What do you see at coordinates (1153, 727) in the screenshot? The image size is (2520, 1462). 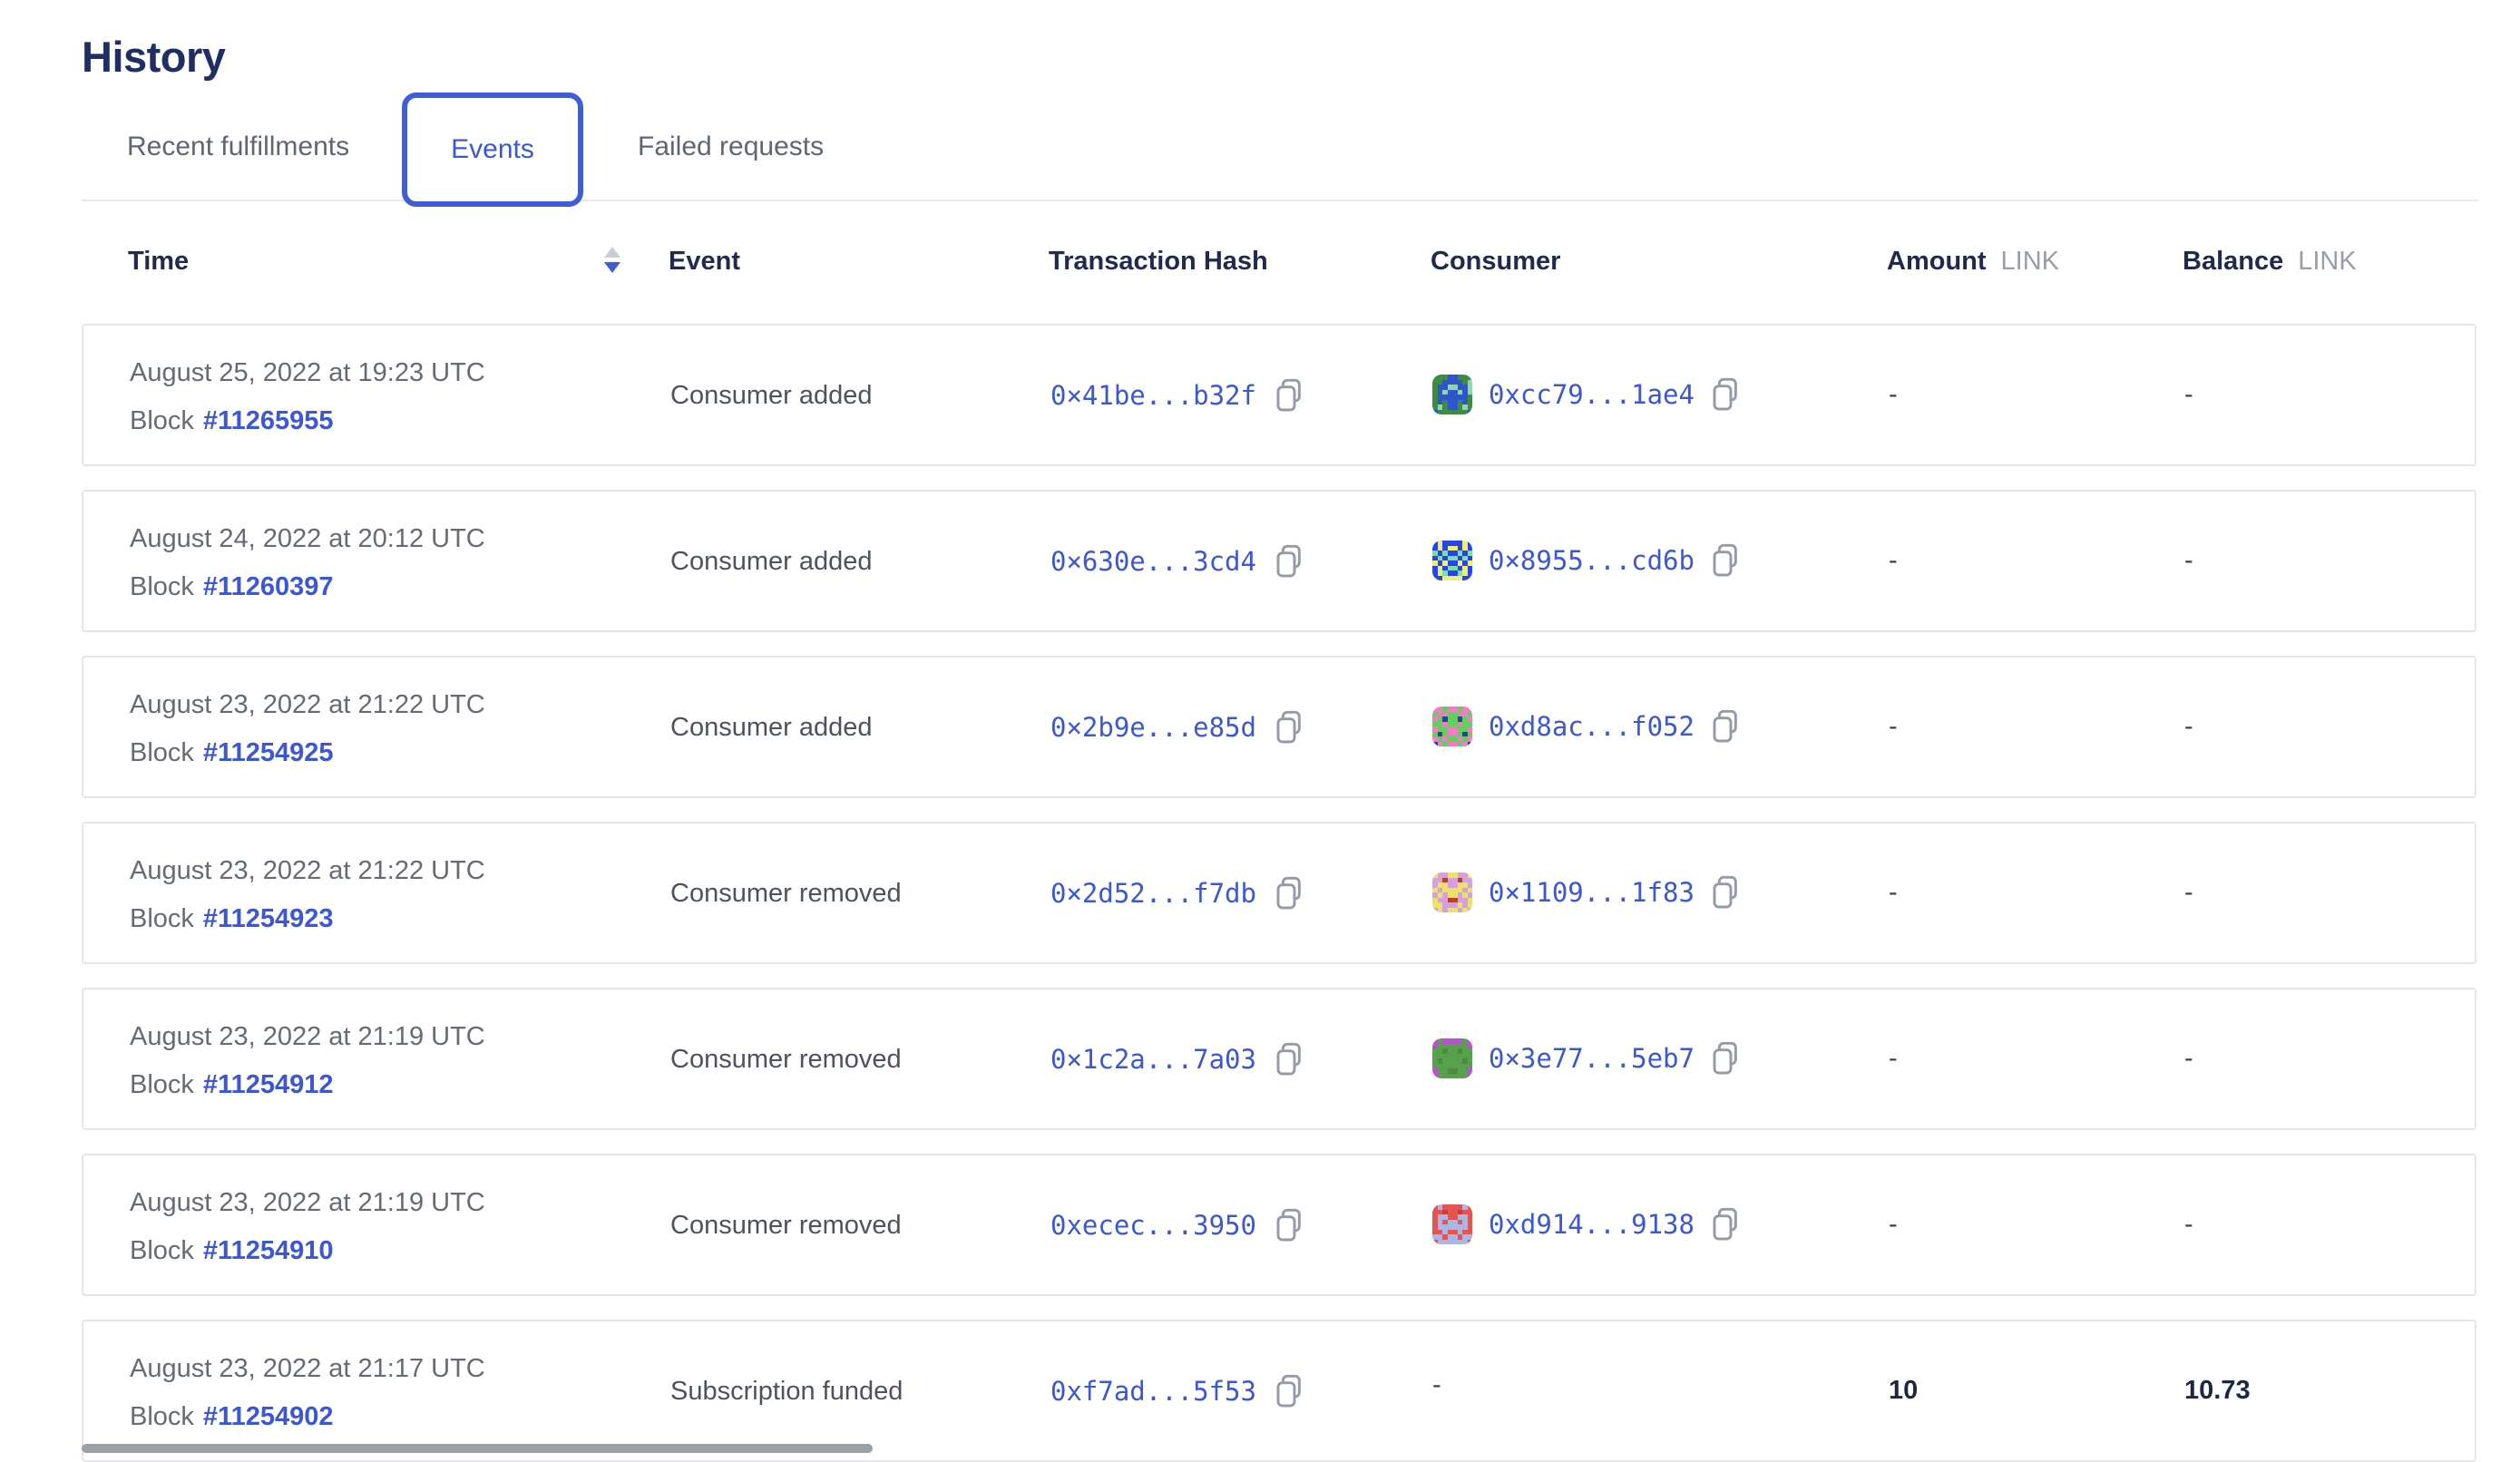 I see `transaction-hash-link: 0×2b9e...e85d` at bounding box center [1153, 727].